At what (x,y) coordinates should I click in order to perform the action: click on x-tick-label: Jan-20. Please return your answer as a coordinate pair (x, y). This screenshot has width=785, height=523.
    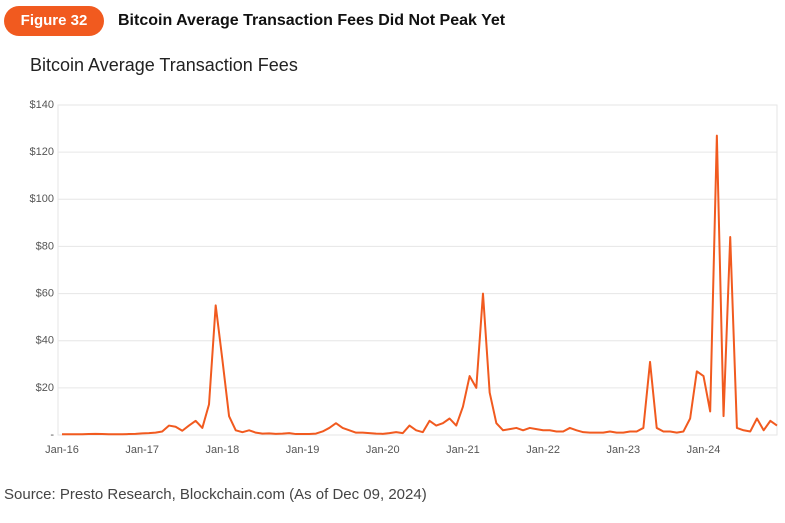
    Looking at the image, I should click on (383, 450).